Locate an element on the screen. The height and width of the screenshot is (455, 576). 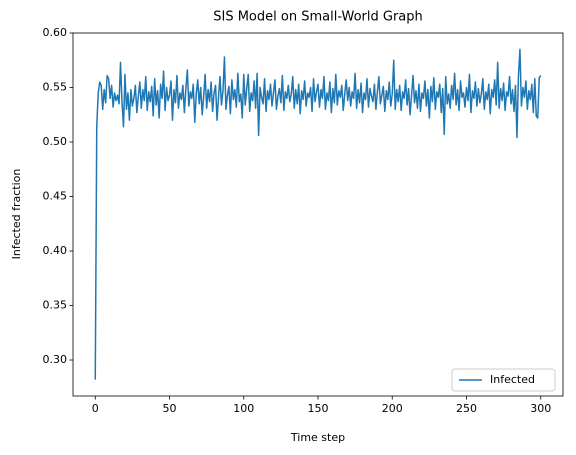
y-tick-label: 0.50 is located at coordinates (55, 141).